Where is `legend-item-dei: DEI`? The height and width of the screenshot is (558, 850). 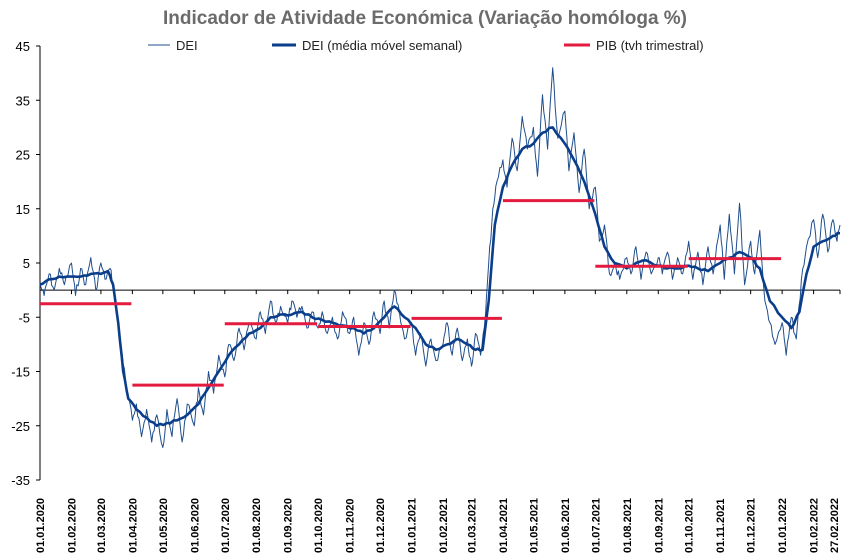
legend-item-dei: DEI is located at coordinates (173, 45).